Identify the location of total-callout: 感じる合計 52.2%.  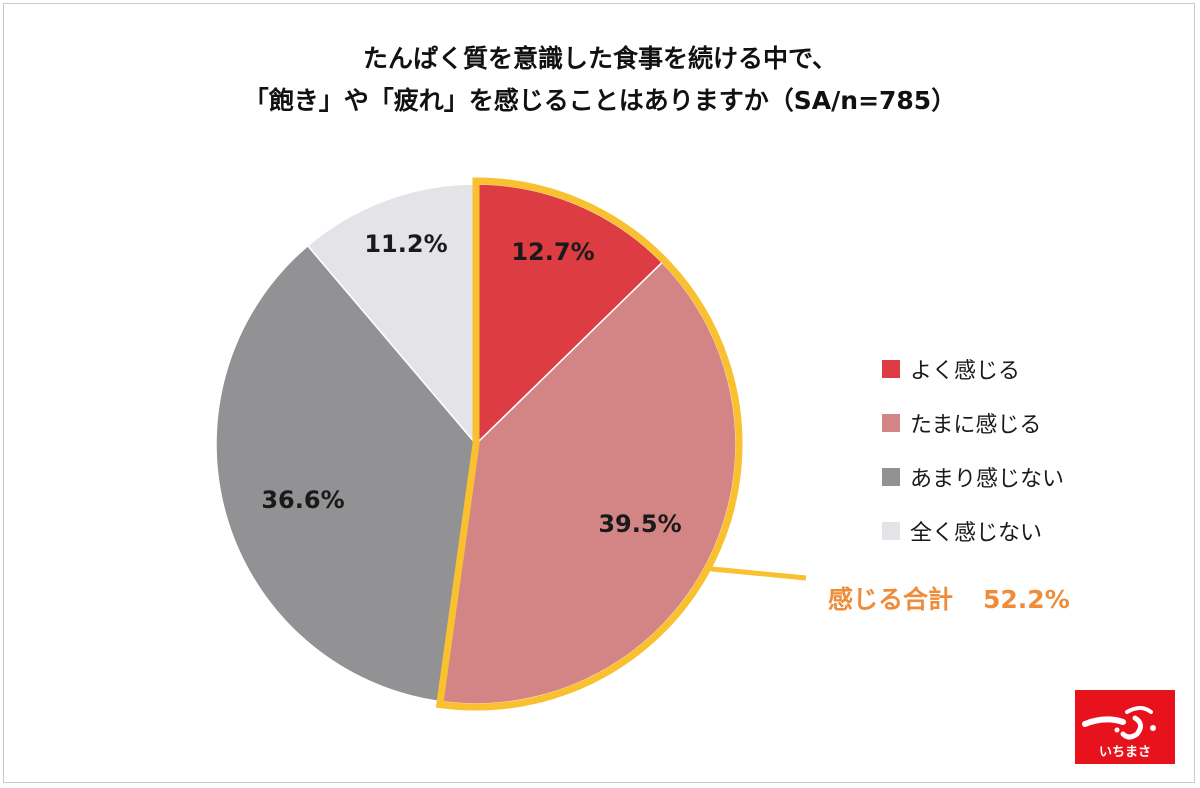
(949, 598).